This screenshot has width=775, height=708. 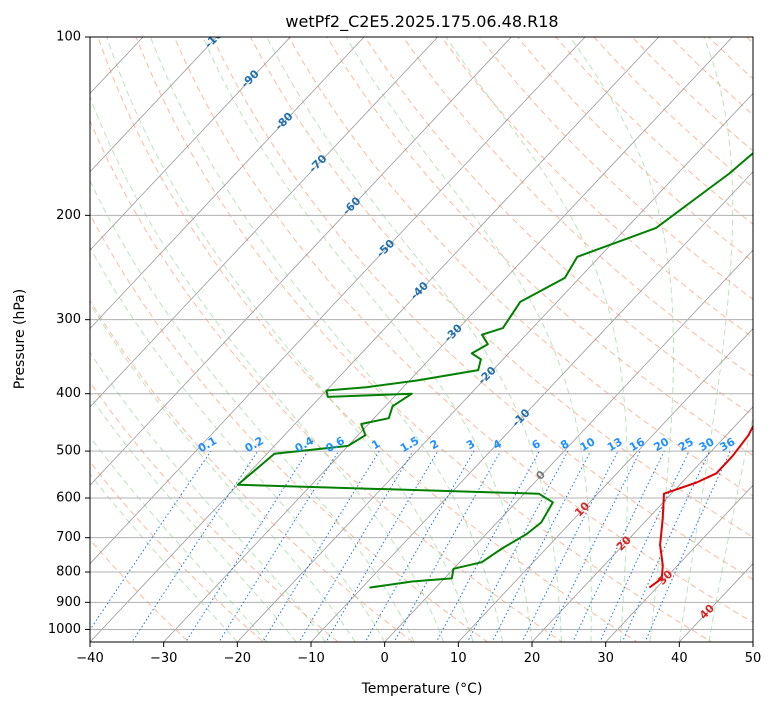 I want to click on x-tick-label: −10, so click(x=310, y=658).